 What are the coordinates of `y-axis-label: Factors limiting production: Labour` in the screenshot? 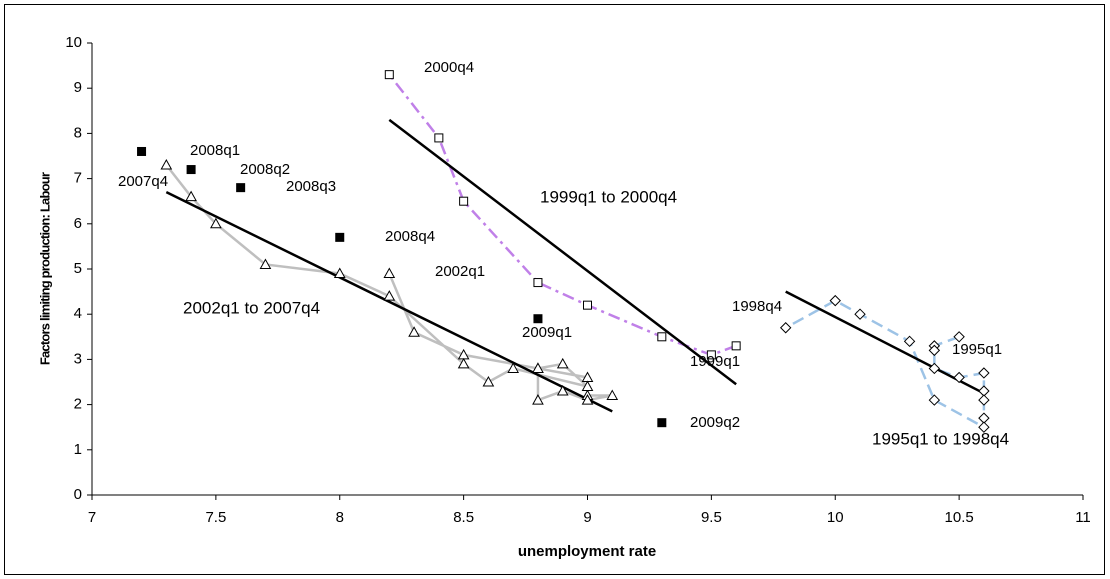 It's located at (44, 268).